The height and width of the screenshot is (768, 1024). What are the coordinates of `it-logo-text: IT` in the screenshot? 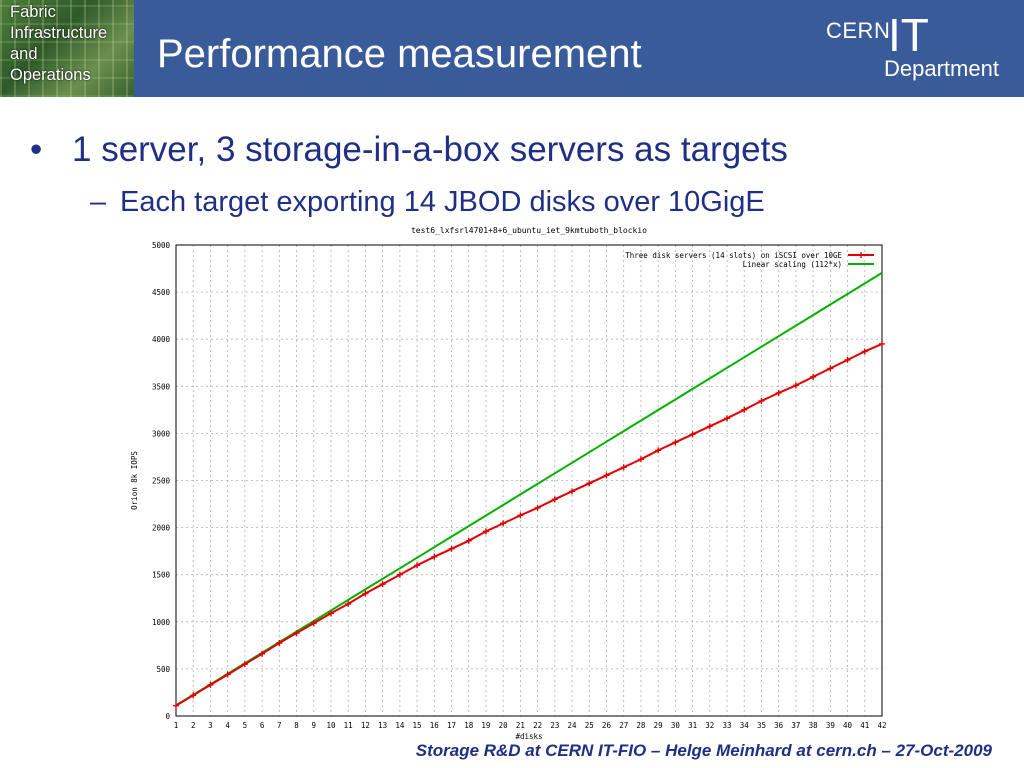 It's located at (908, 35).